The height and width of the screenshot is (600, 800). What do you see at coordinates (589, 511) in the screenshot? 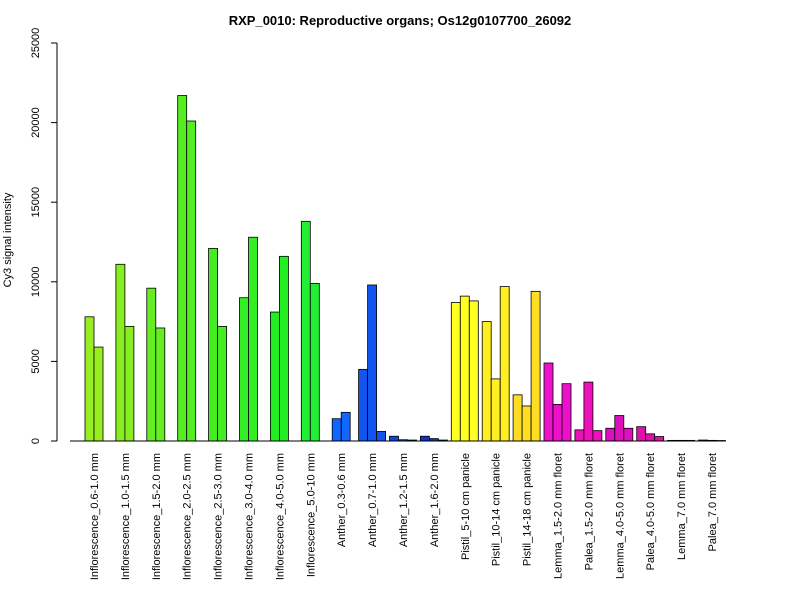
I see `x-tick-label: Palea_1.5-2.0 mm floret` at bounding box center [589, 511].